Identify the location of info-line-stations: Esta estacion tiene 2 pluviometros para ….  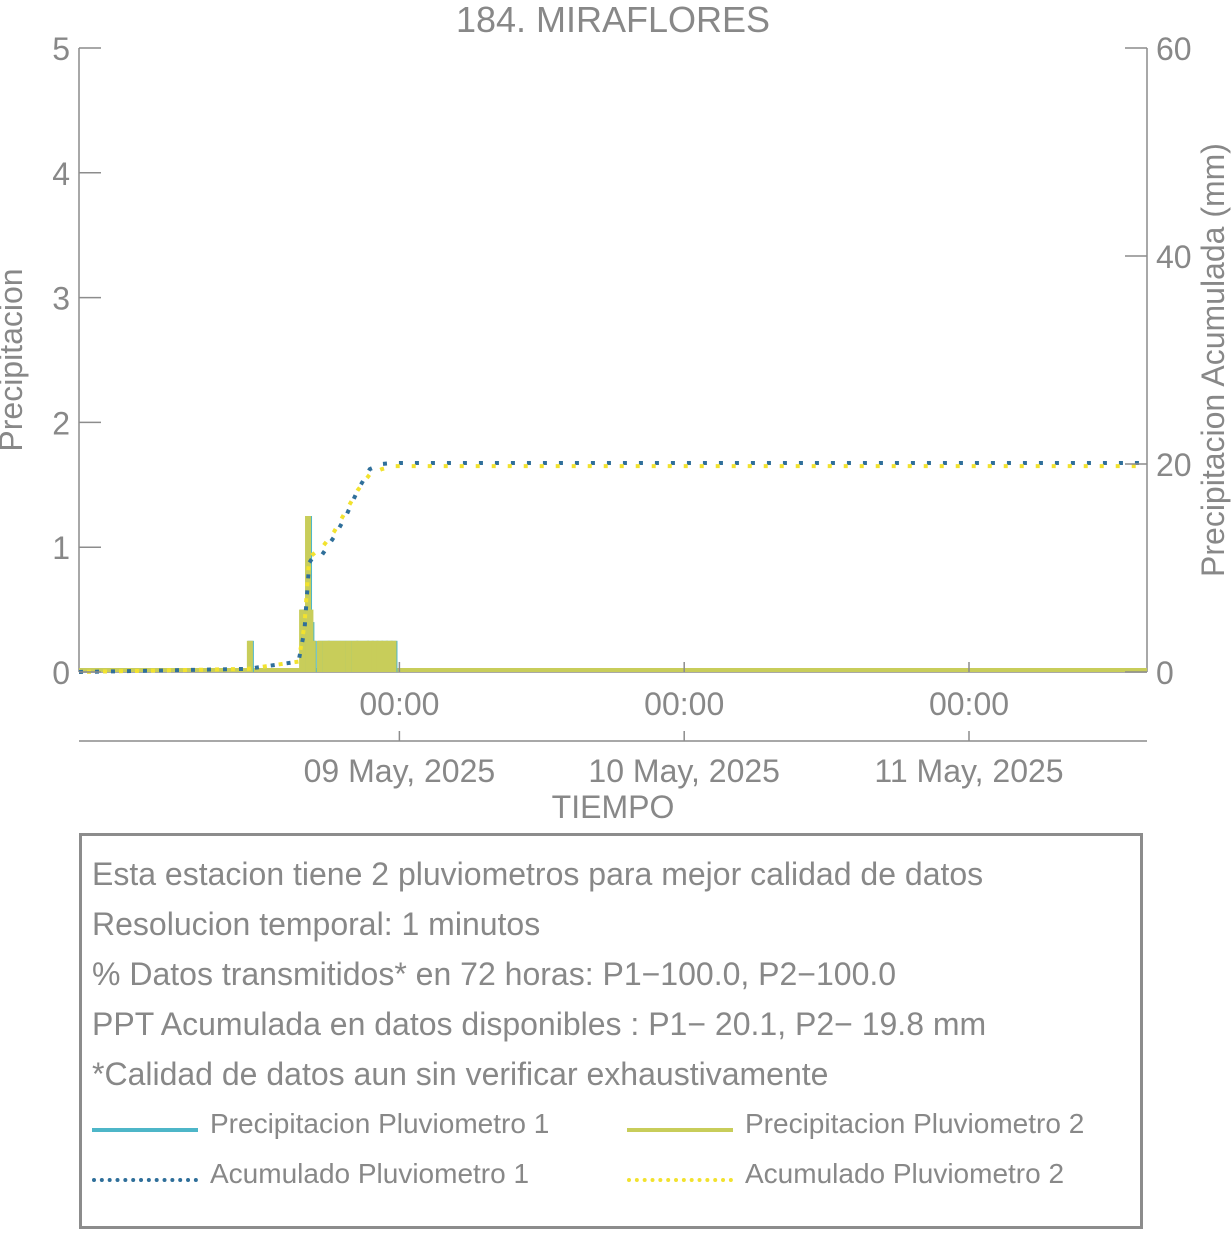
(538, 874).